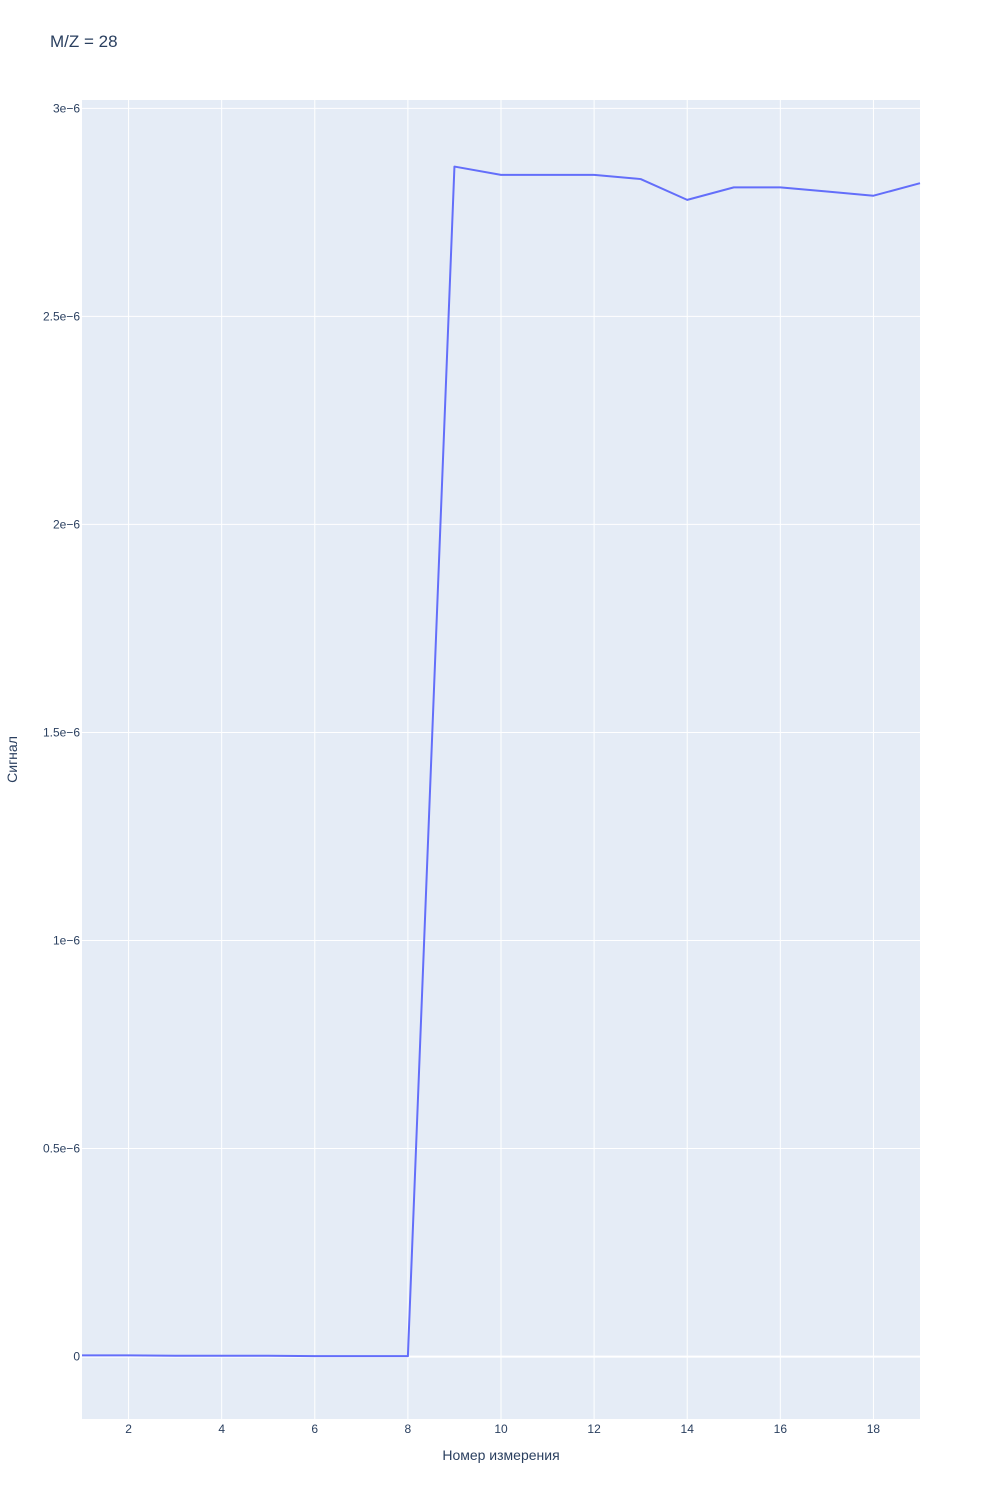  What do you see at coordinates (66, 524) in the screenshot?
I see `y-tick-label: 2e−6` at bounding box center [66, 524].